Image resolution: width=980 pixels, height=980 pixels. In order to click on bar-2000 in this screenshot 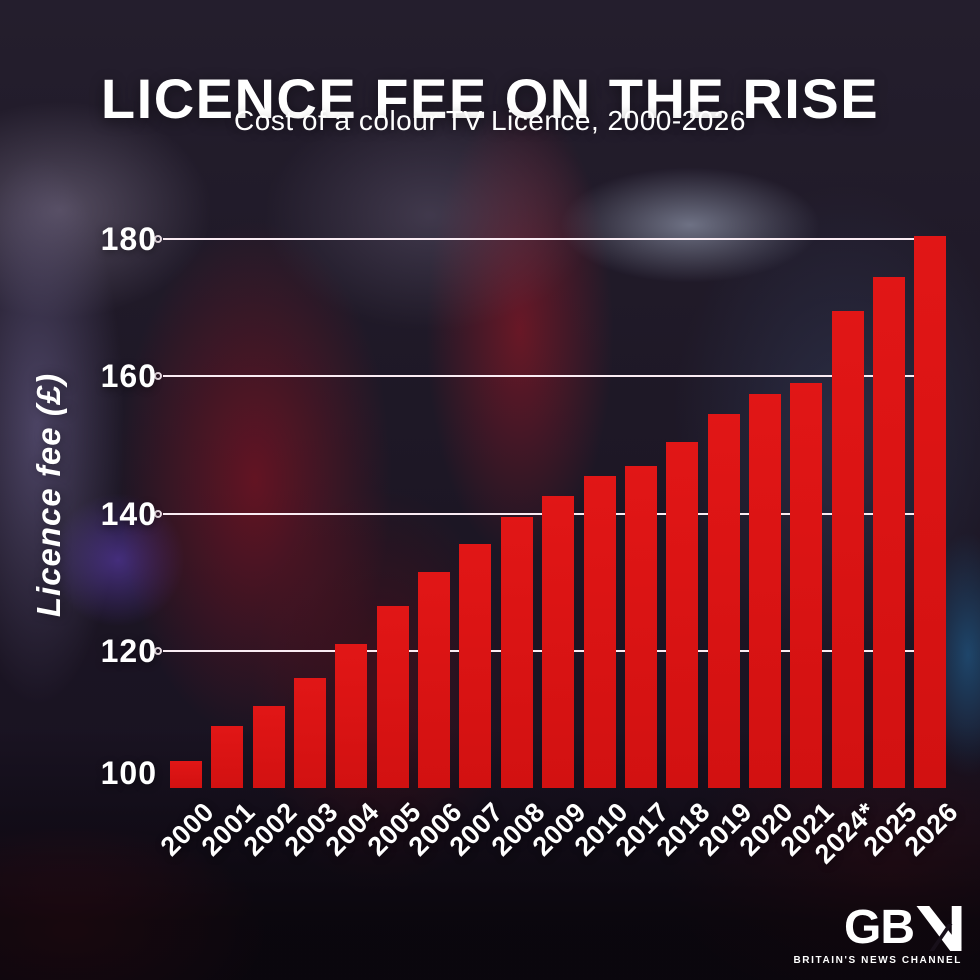, I will do `click(186, 774)`.